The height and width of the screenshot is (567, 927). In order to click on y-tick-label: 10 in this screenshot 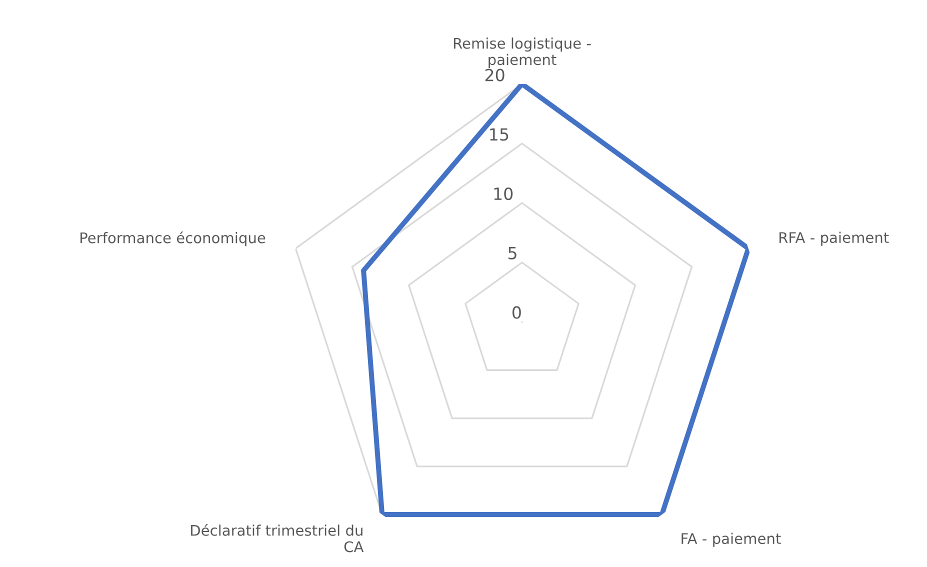, I will do `click(503, 193)`.